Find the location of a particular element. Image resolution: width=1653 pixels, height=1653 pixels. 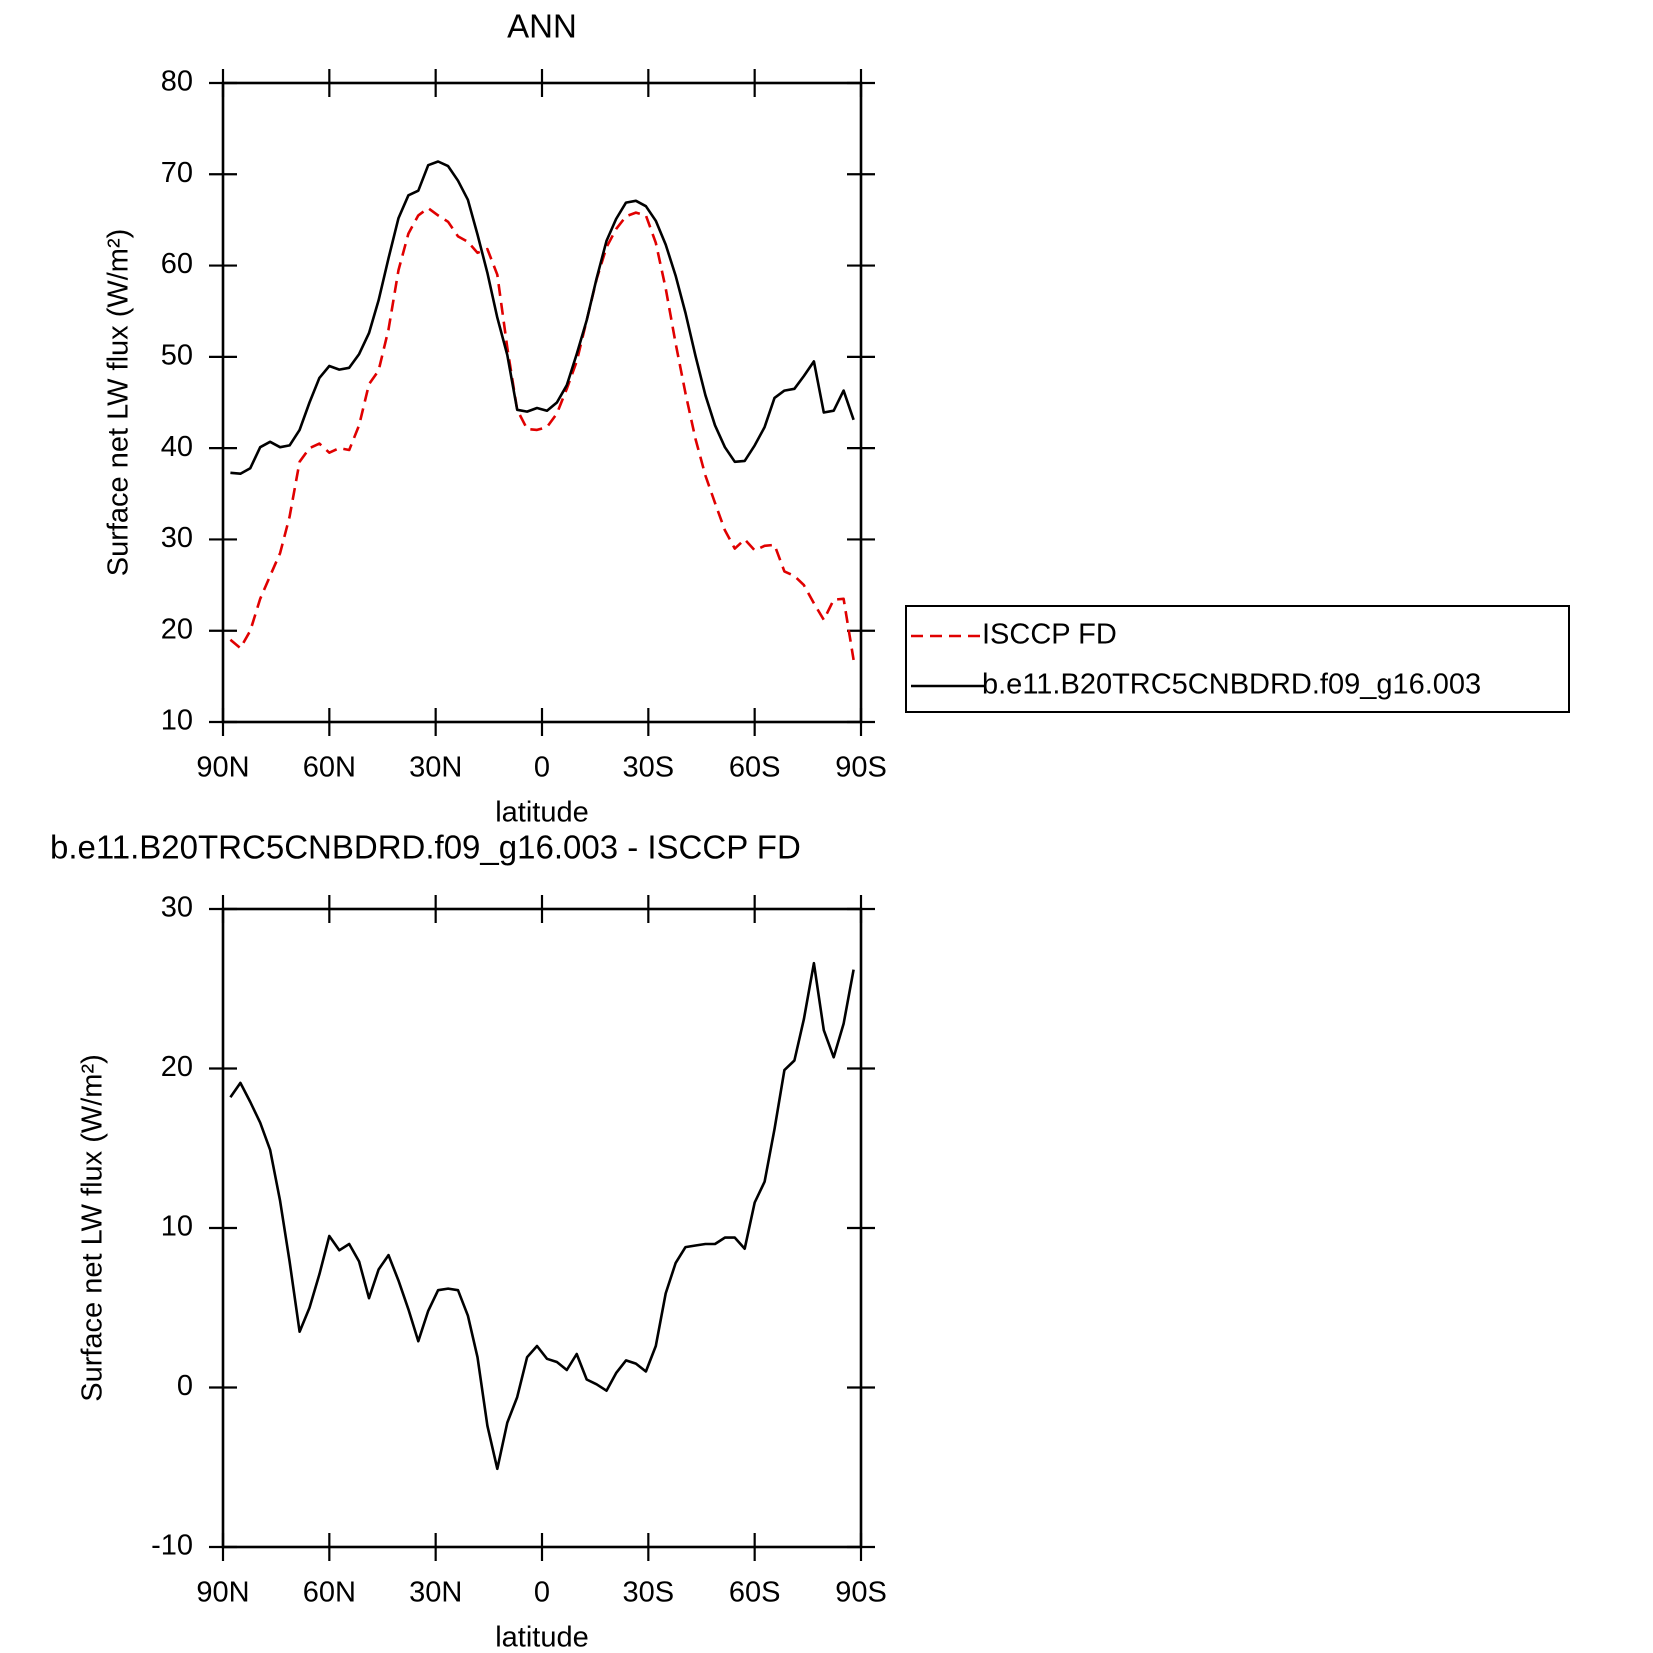

chart-title: ANN is located at coordinates (542, 26).